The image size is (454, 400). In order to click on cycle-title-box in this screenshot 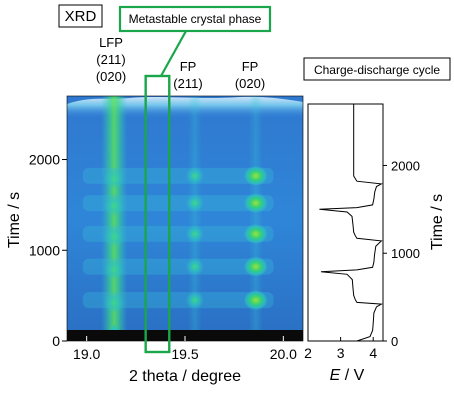, I will do `click(377, 69)`.